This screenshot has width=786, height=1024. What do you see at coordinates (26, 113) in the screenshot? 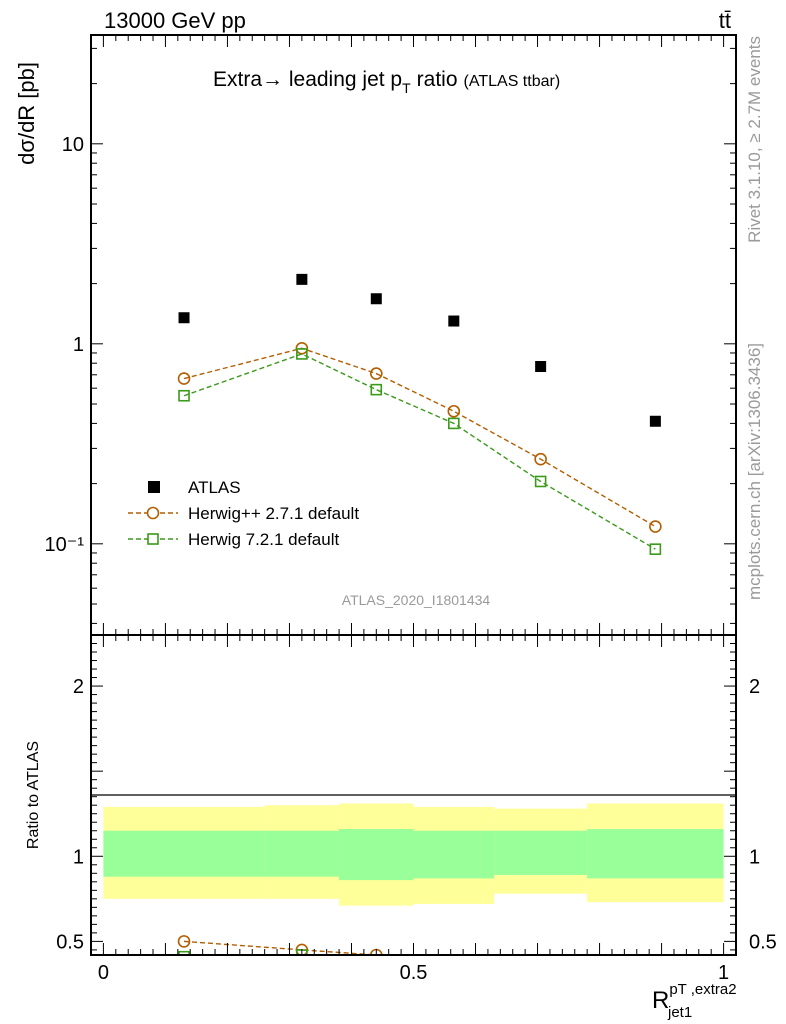
I see `main-y-axis-label: dσ/dR [pb]` at bounding box center [26, 113].